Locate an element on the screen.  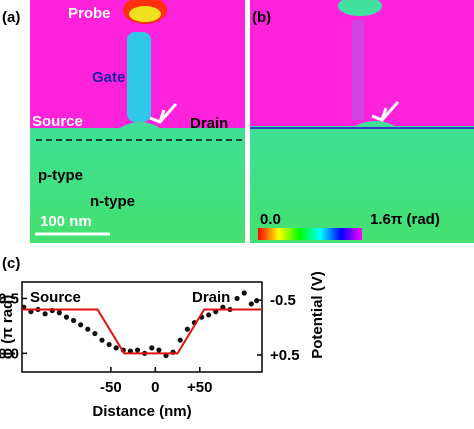
colorbar-label: 1.6π (rad) is located at coordinates (405, 219).